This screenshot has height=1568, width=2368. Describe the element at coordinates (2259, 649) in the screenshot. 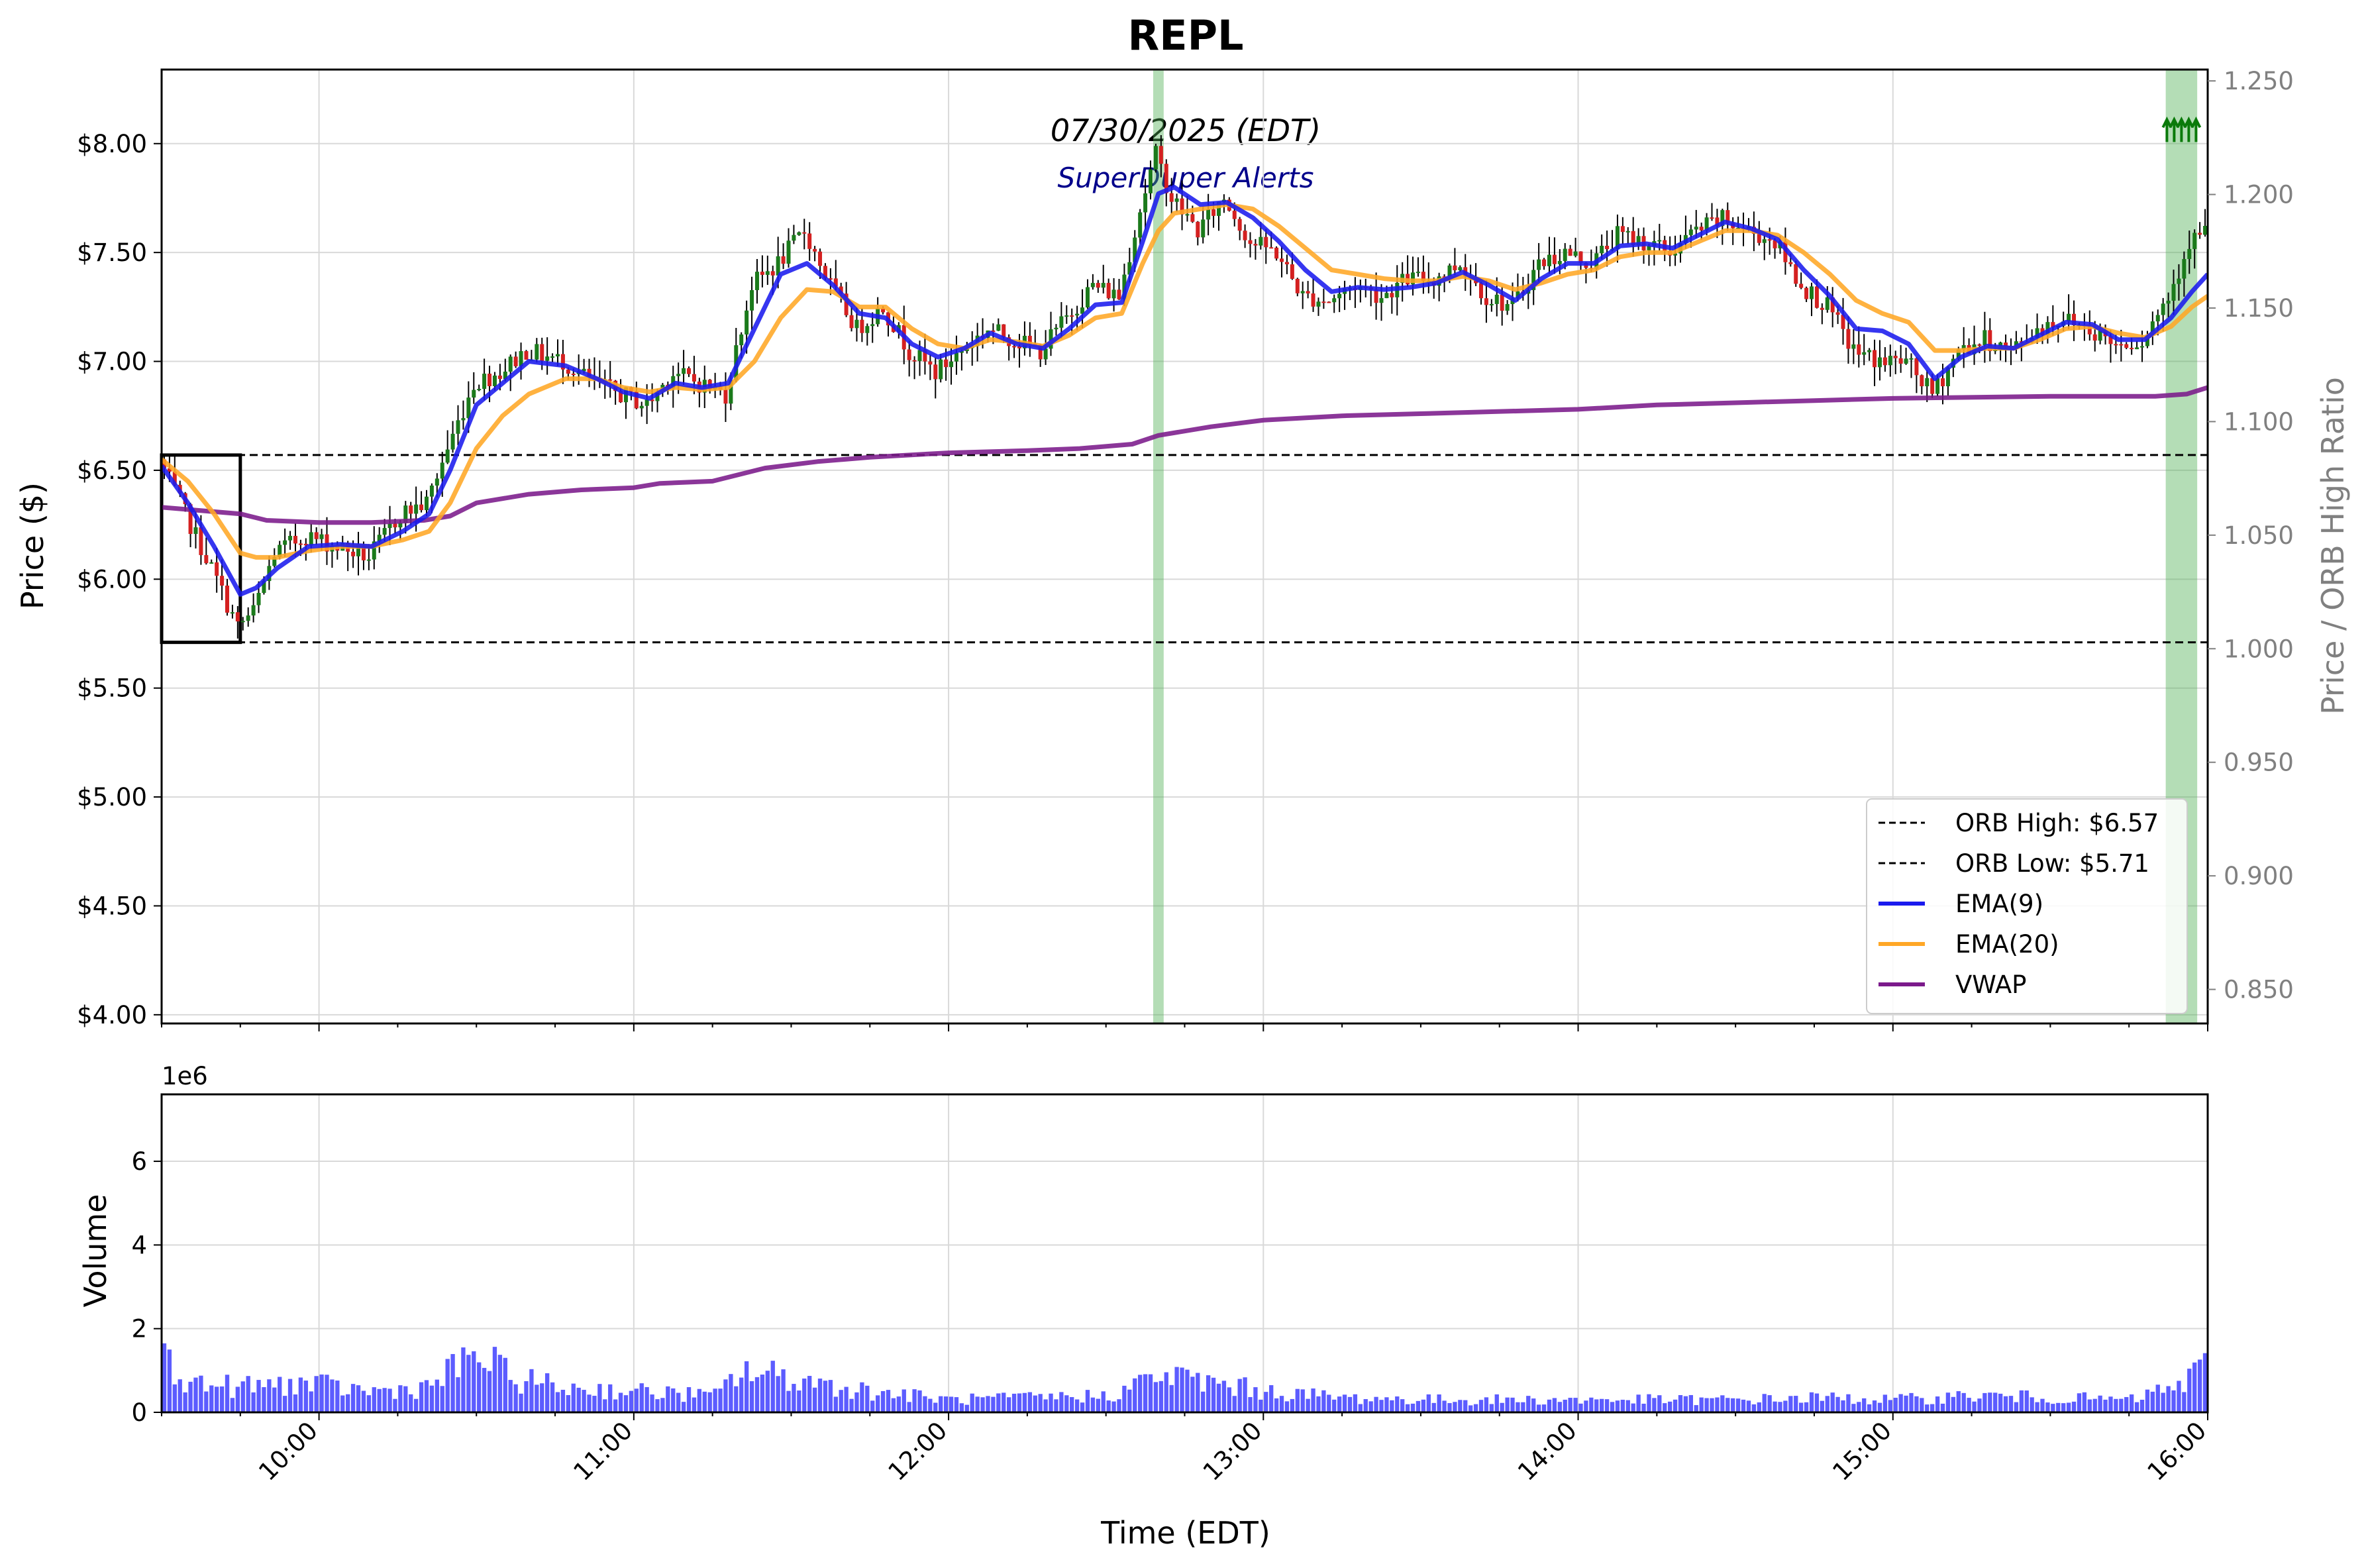

I see `ratio-tick-label: 1.000` at that location.